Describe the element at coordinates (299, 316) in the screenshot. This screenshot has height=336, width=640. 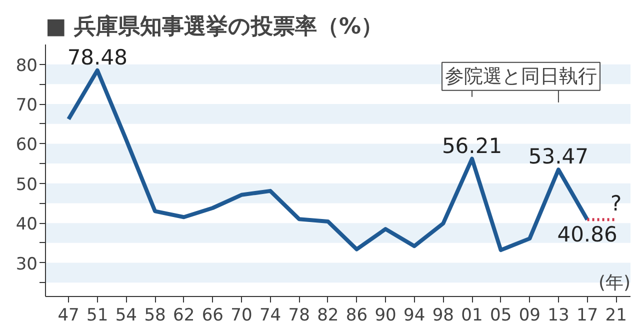
I see `x-tick-label: 78` at that location.